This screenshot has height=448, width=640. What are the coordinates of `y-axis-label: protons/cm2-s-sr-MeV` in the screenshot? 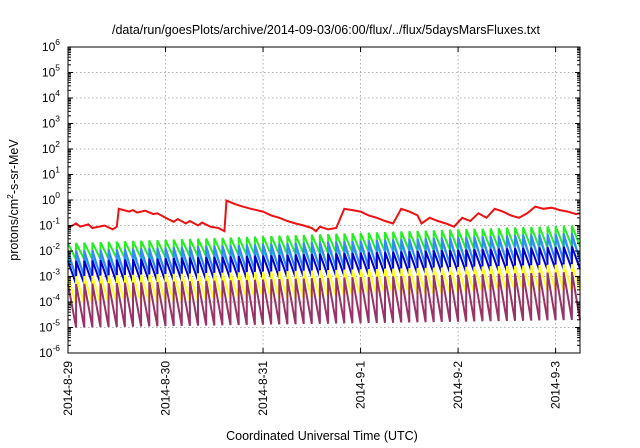 It's located at (13, 200).